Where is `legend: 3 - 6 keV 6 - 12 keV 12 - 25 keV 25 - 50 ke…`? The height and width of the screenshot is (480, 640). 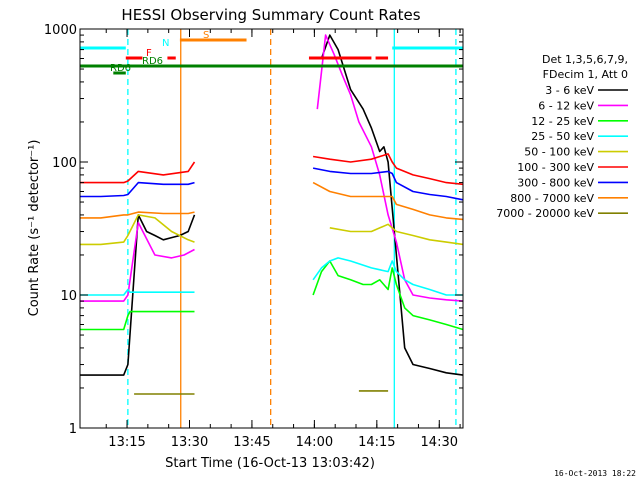 legend: 3 - 6 keV 6 - 12 keV 12 - 25 keV 25 - 50 ke… is located at coordinates (562, 152).